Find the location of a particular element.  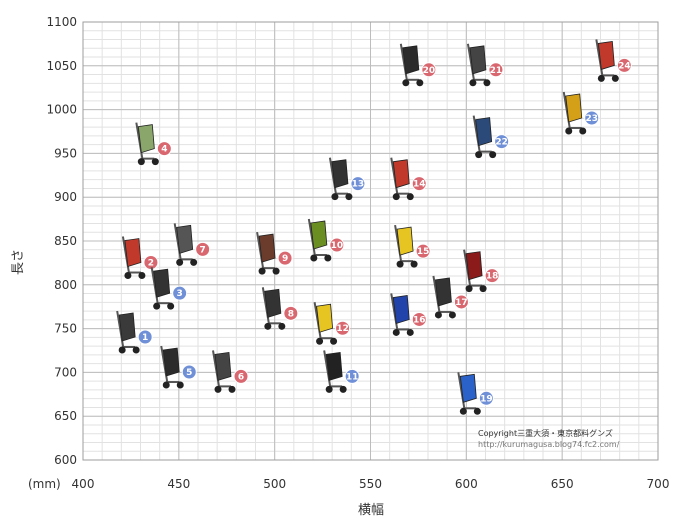

x-axis-title: 横幅 is located at coordinates (371, 510).